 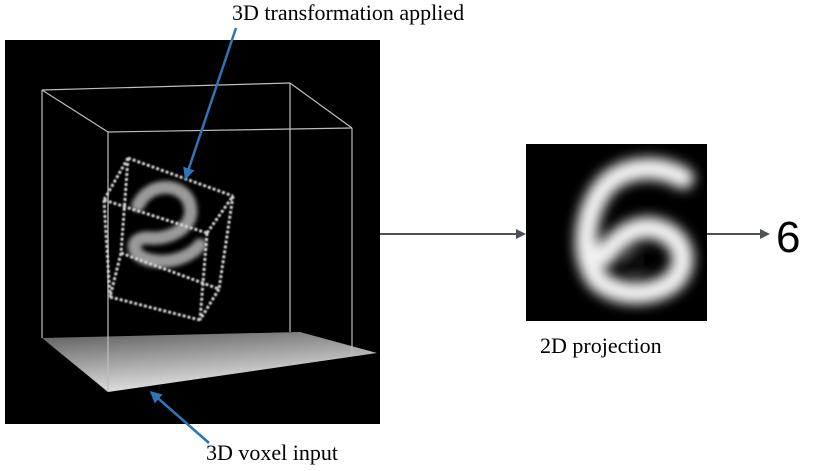 What do you see at coordinates (210, 103) in the screenshot?
I see `transformation-callout-arrow` at bounding box center [210, 103].